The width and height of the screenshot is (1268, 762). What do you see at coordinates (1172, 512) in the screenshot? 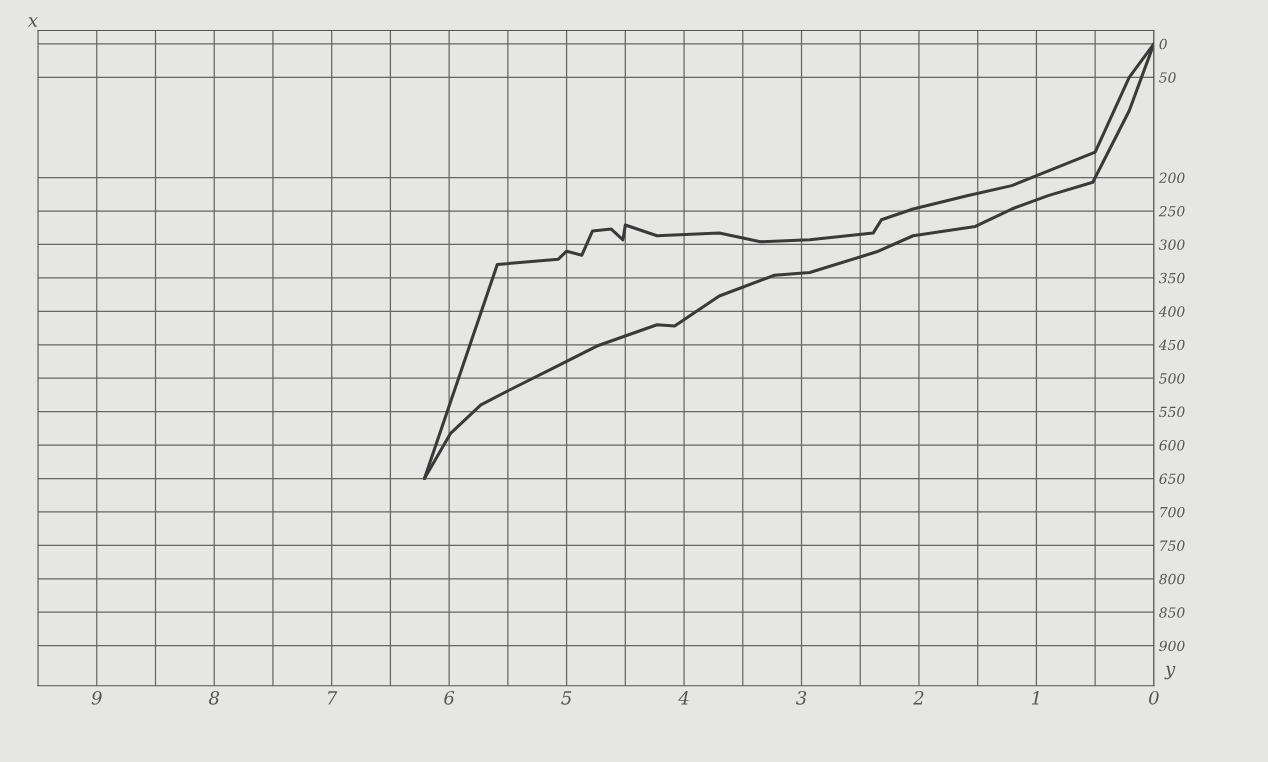
I see `y-tick-label: 700` at bounding box center [1172, 512].